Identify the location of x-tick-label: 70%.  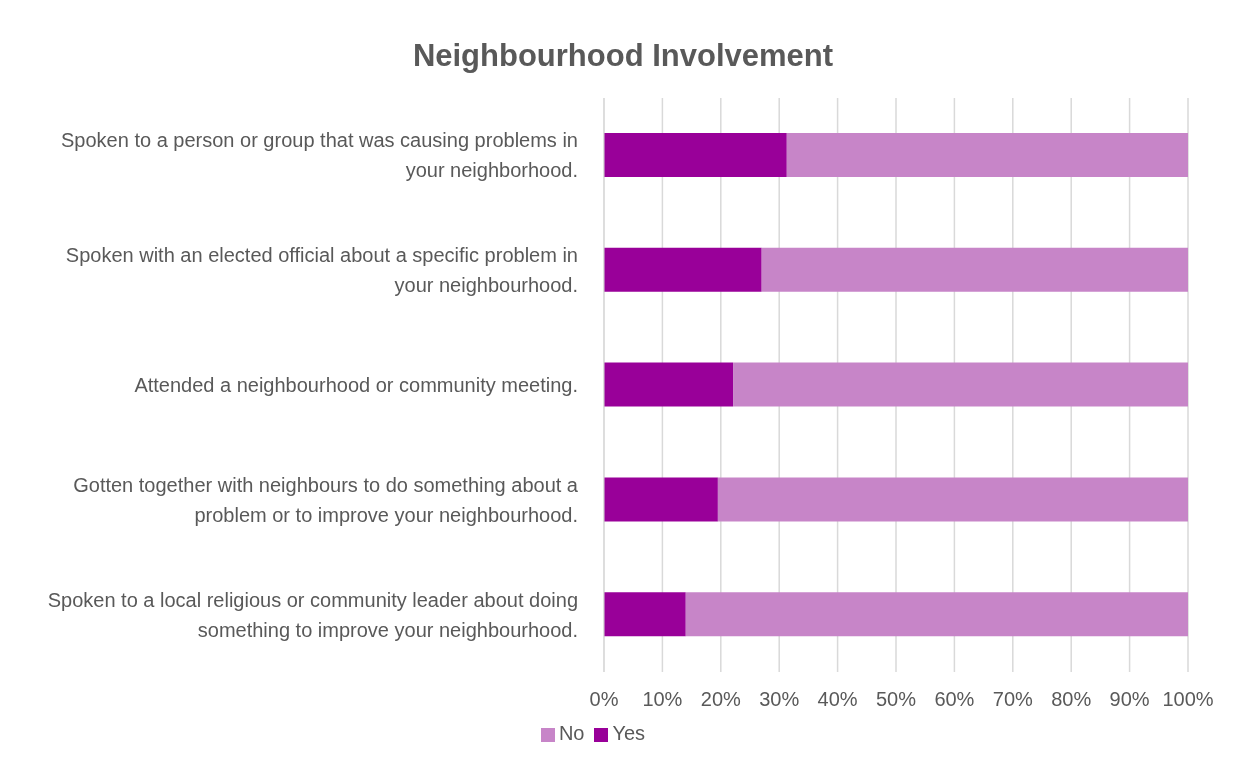
(1013, 699).